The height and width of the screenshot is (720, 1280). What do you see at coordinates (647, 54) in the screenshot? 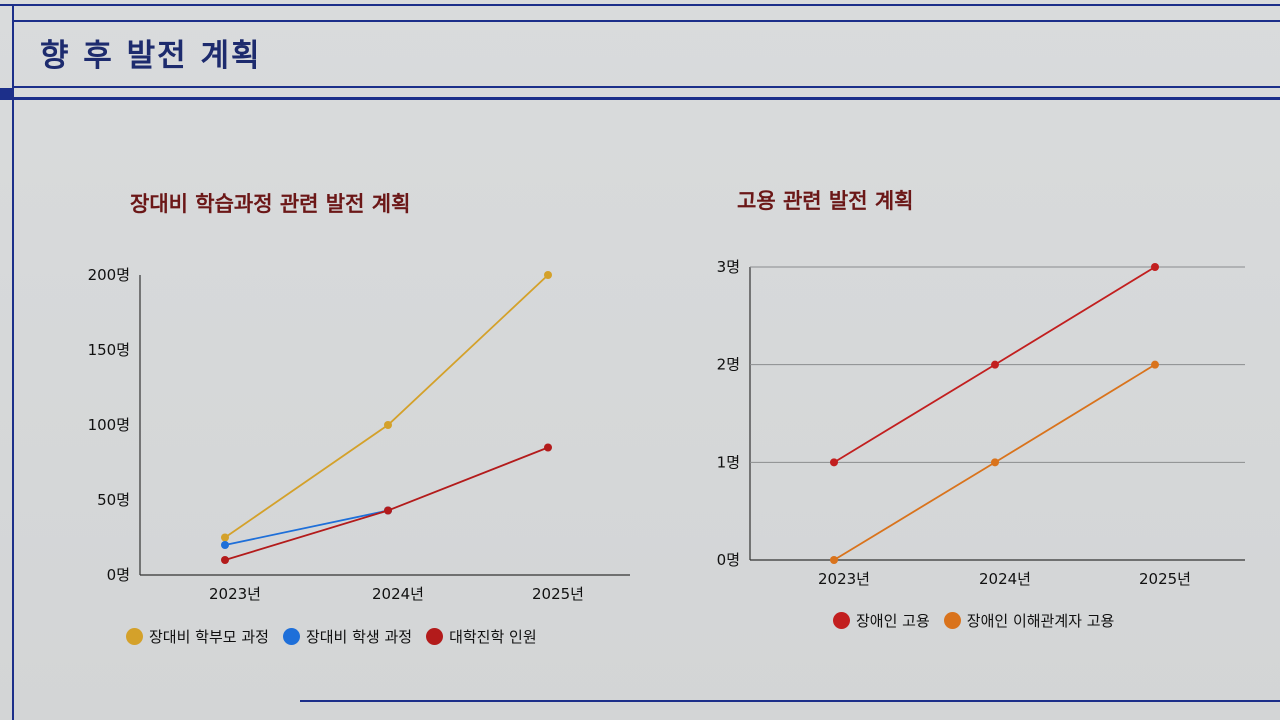
I see `title-bar` at bounding box center [647, 54].